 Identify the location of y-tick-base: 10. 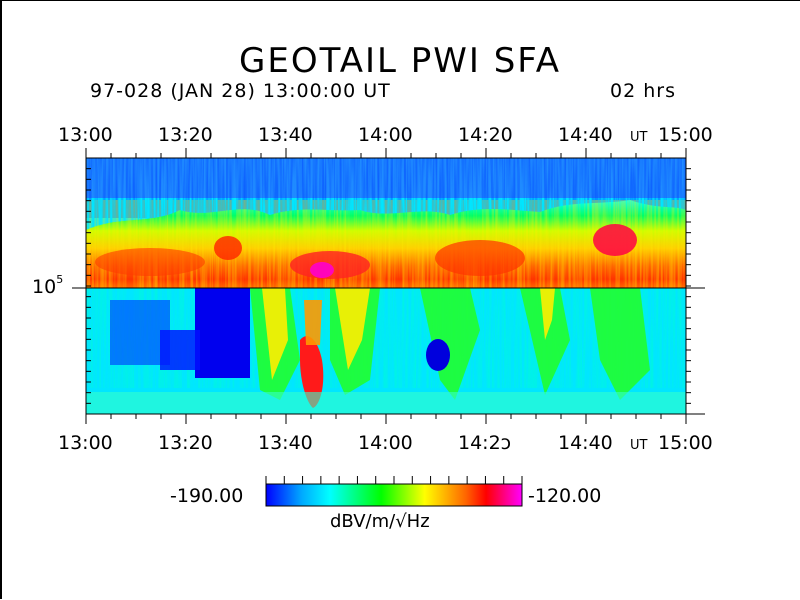
(44, 287).